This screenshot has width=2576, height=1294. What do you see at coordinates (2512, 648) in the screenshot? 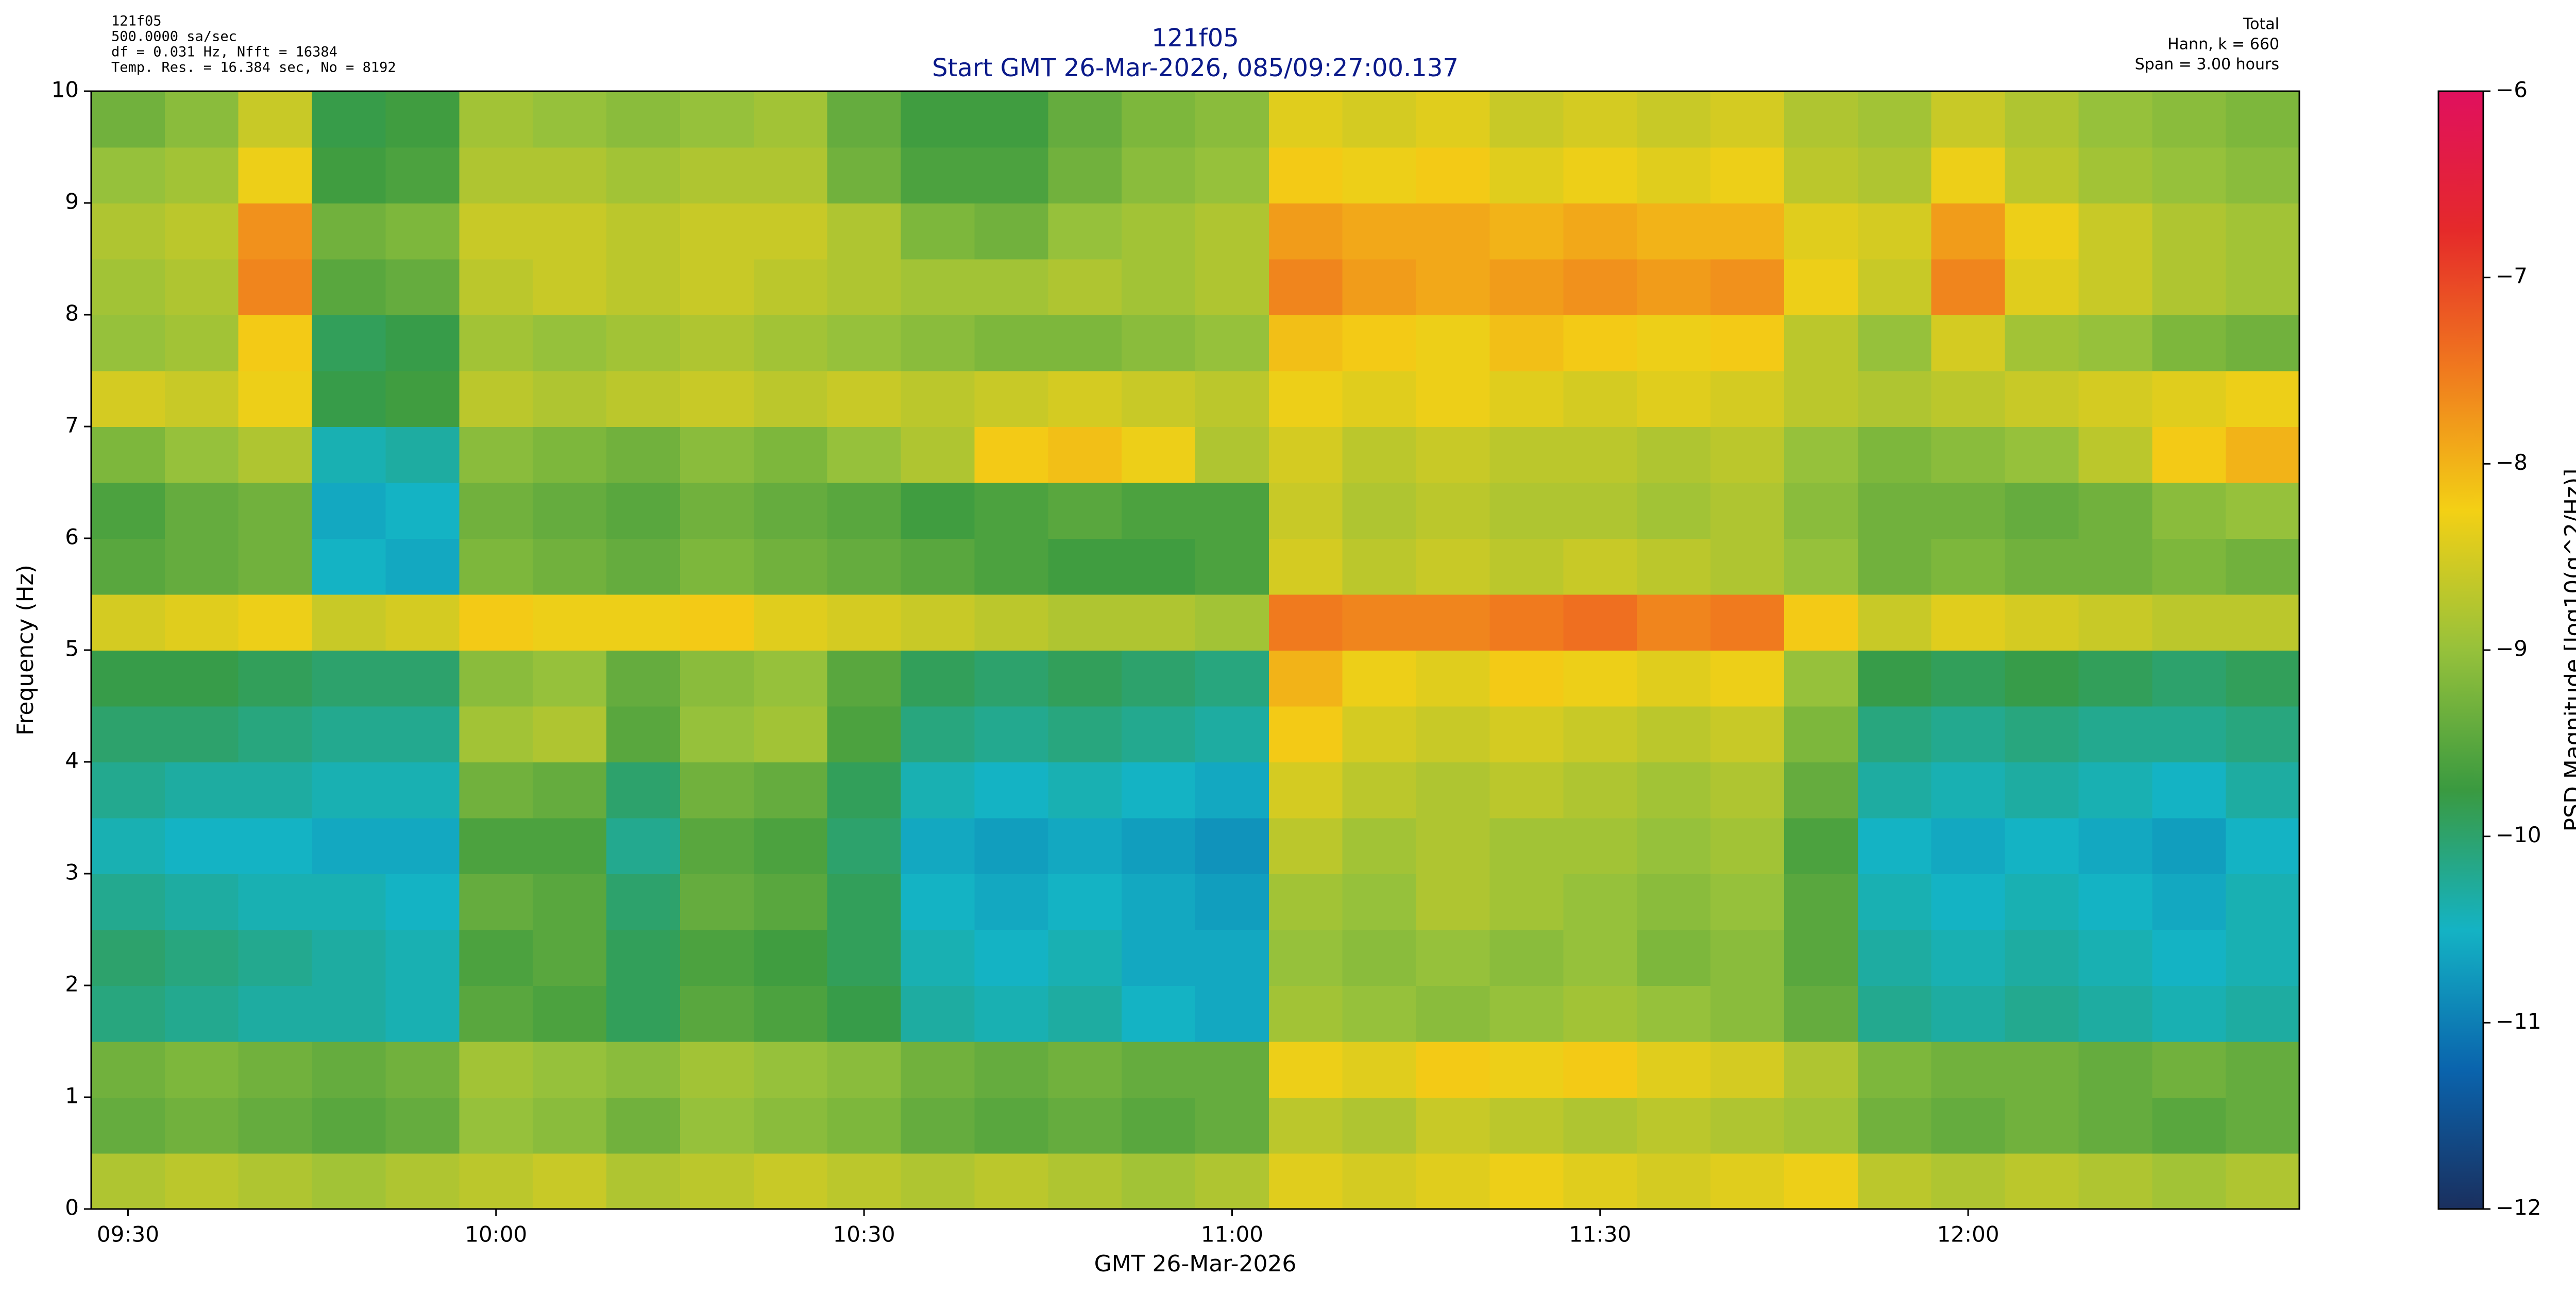
I see `colorbar-tick-label: −9` at bounding box center [2512, 648].